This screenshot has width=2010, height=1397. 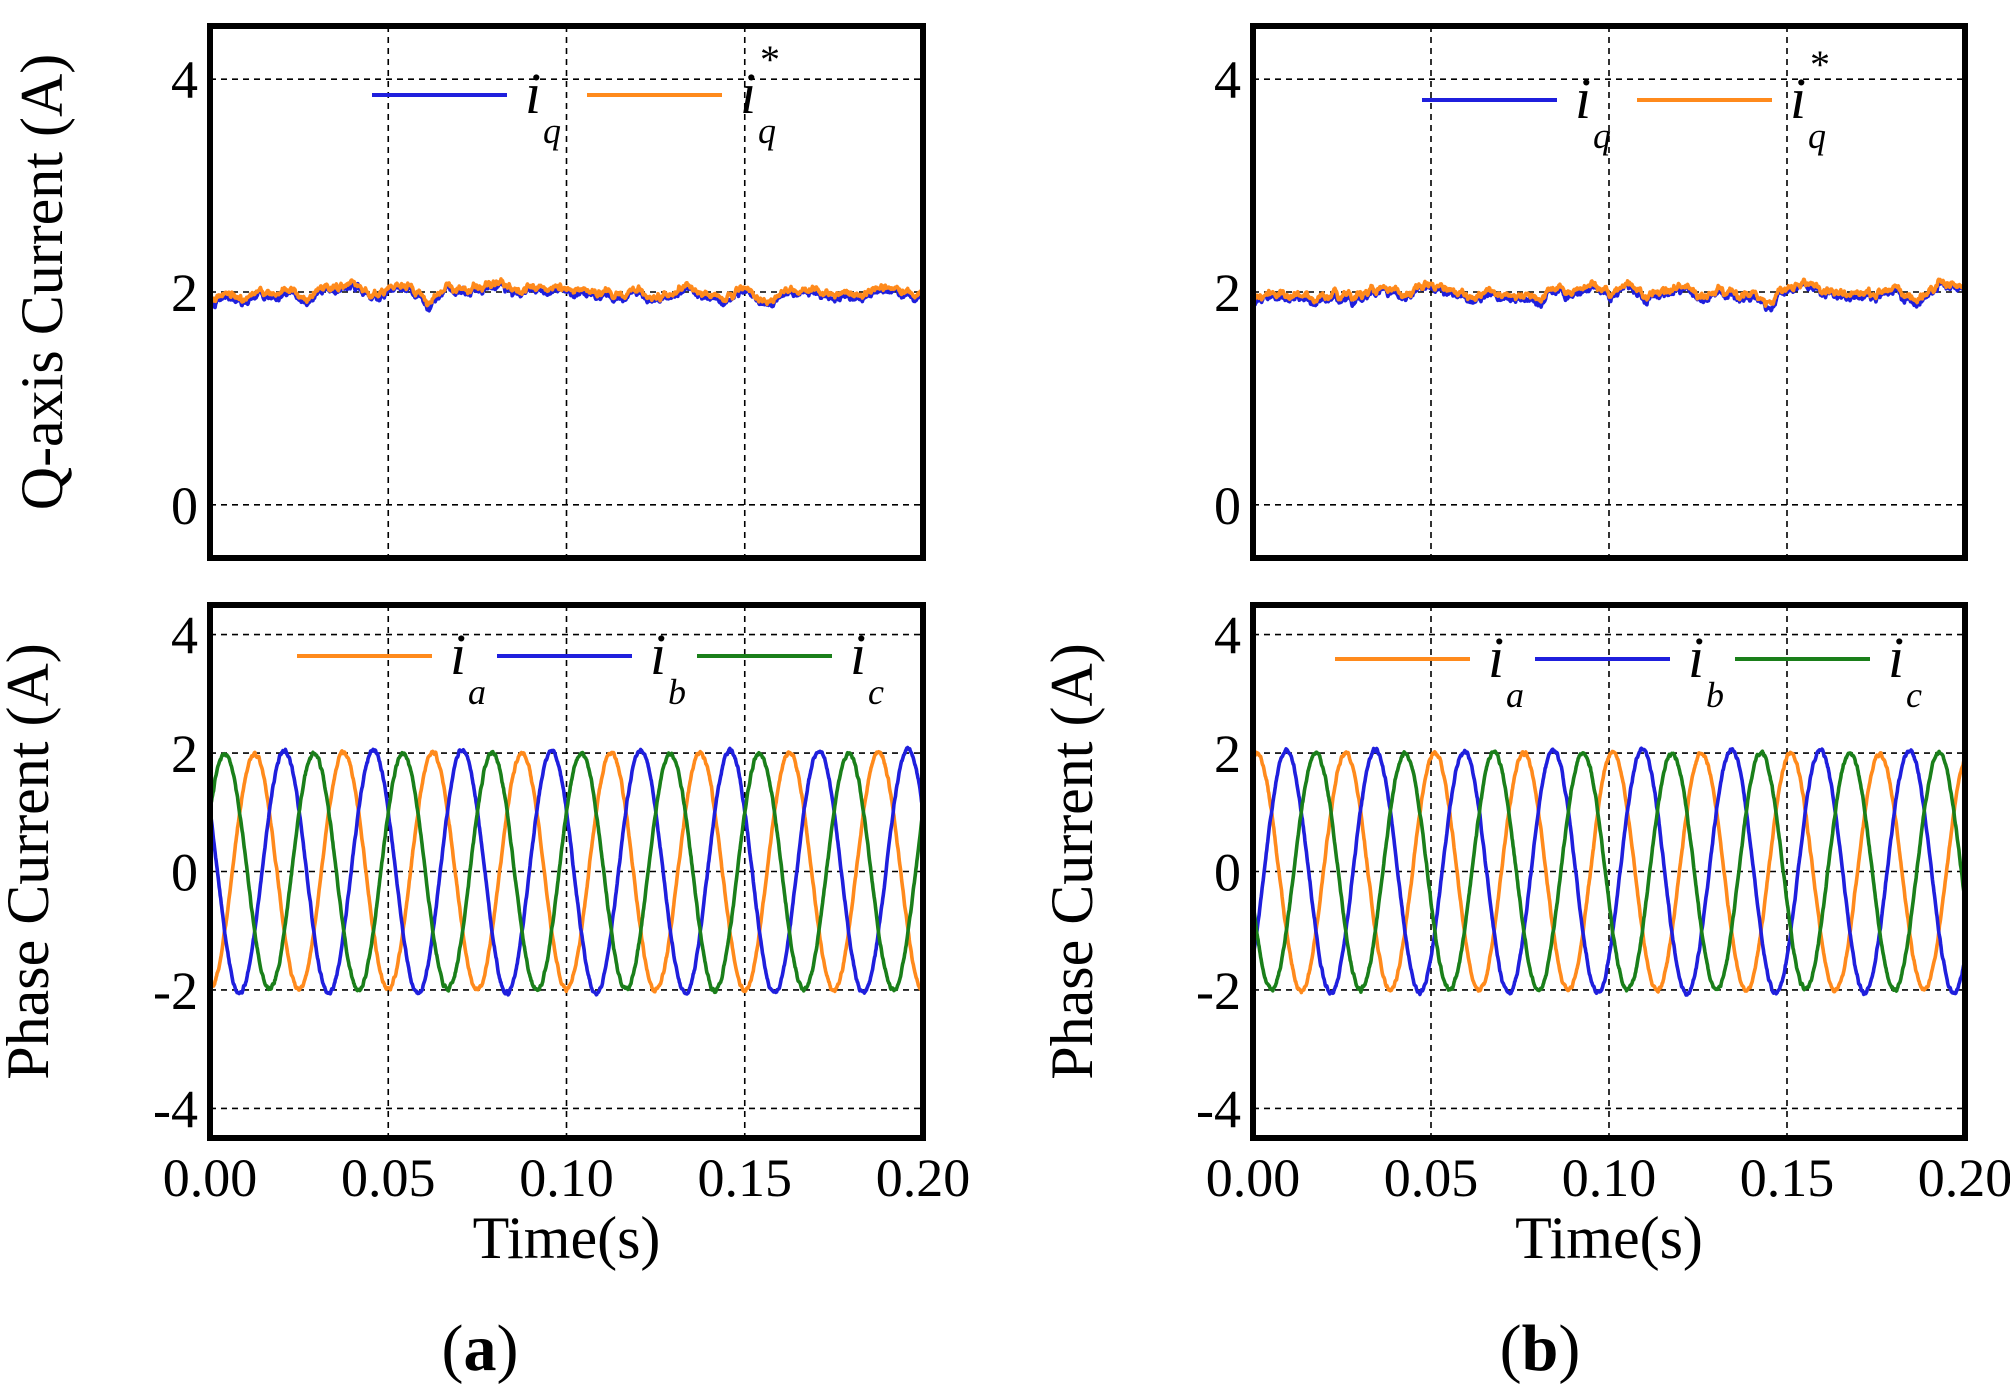 I want to click on series-line-ib, so click(x=1609, y=871).